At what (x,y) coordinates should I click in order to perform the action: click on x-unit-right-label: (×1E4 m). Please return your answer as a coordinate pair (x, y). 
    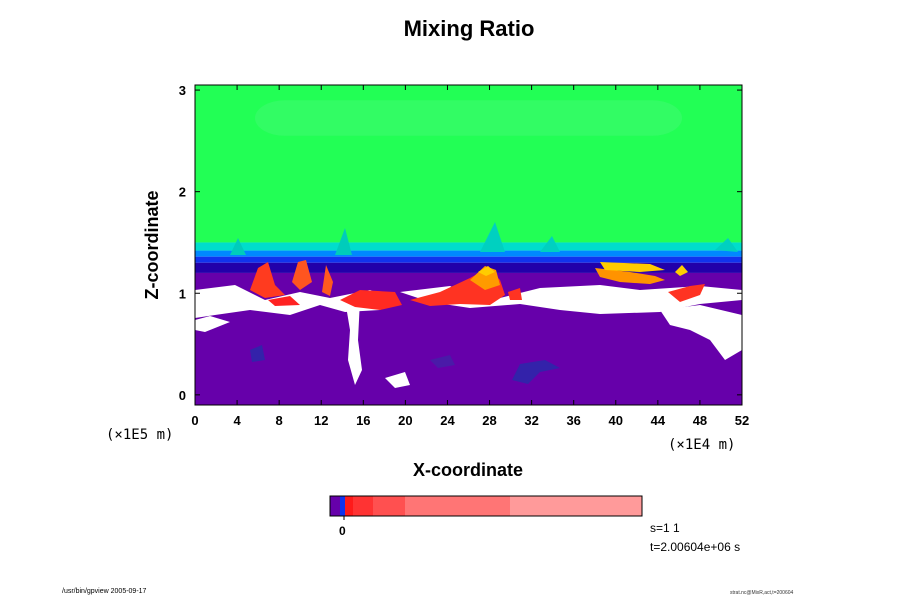
    Looking at the image, I should click on (702, 445).